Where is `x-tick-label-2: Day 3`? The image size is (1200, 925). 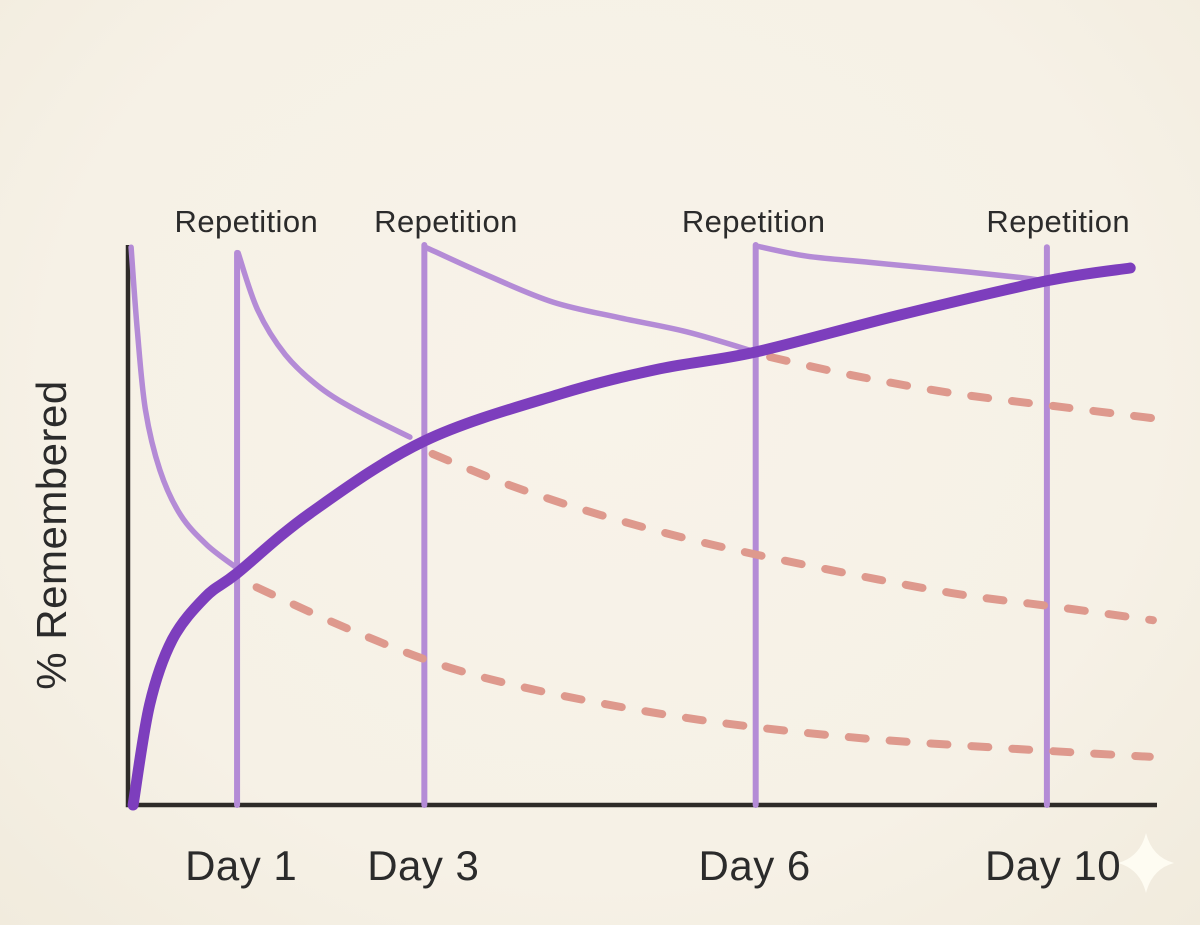
x-tick-label-2: Day 3 is located at coordinates (423, 865).